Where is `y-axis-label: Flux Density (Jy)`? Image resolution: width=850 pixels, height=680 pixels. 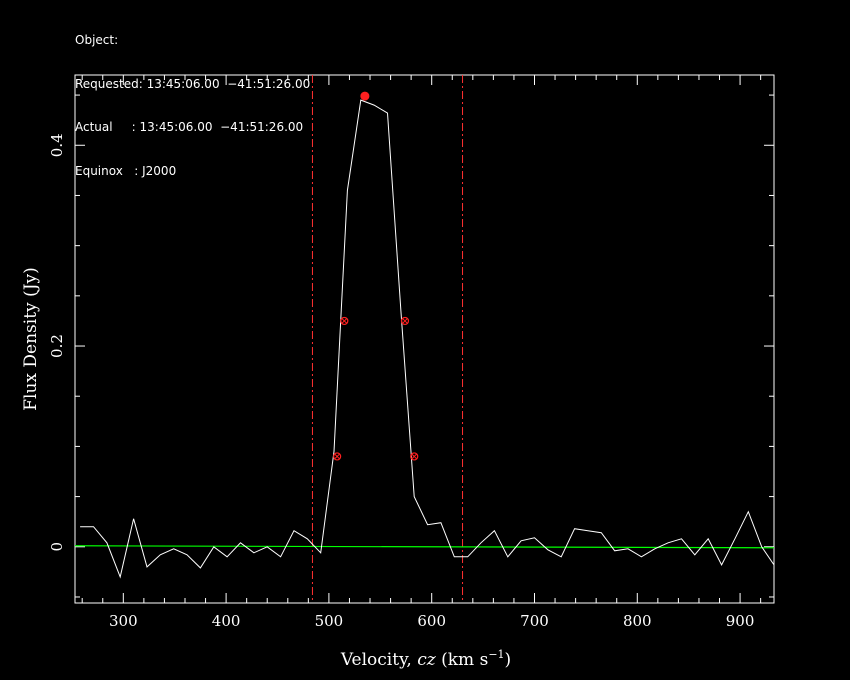
y-axis-label: Flux Density (Jy) is located at coordinates (31, 339).